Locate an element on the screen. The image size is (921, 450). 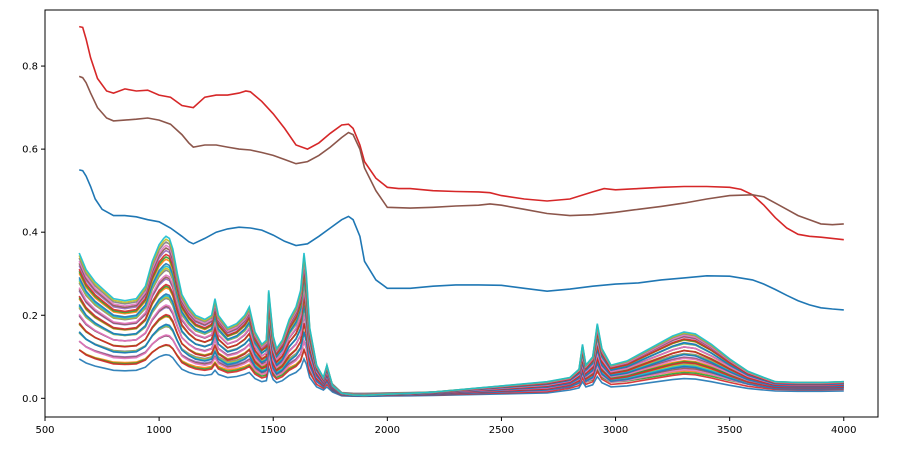
y-tick-label: 0.6 is located at coordinates (30, 150).